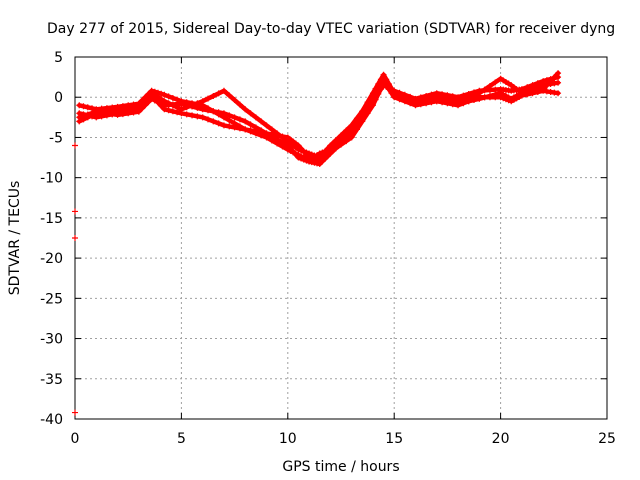  Describe the element at coordinates (340, 467) in the screenshot. I see `x-axis-label: GPS time / hours` at that location.